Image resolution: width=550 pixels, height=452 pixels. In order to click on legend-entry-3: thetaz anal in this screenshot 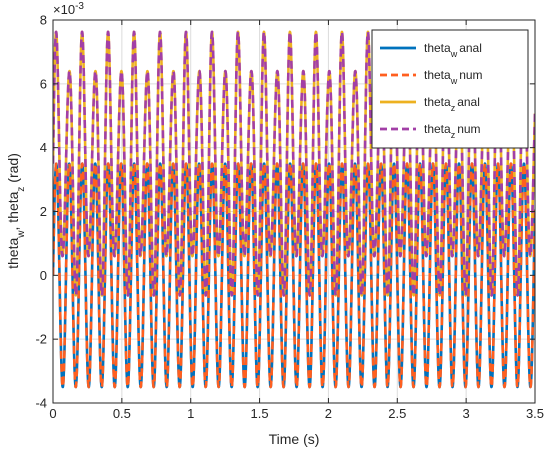, I will do `click(452, 104)`.